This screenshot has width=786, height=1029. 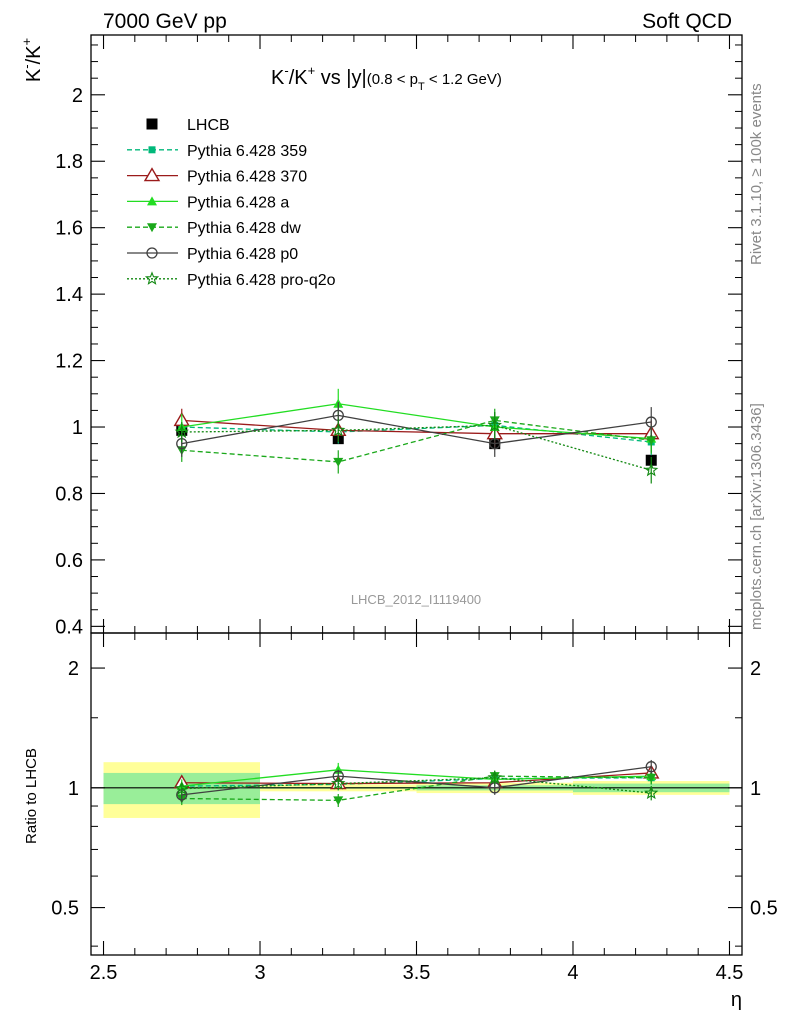 I want to click on xtick-label: 3, so click(x=259, y=973).